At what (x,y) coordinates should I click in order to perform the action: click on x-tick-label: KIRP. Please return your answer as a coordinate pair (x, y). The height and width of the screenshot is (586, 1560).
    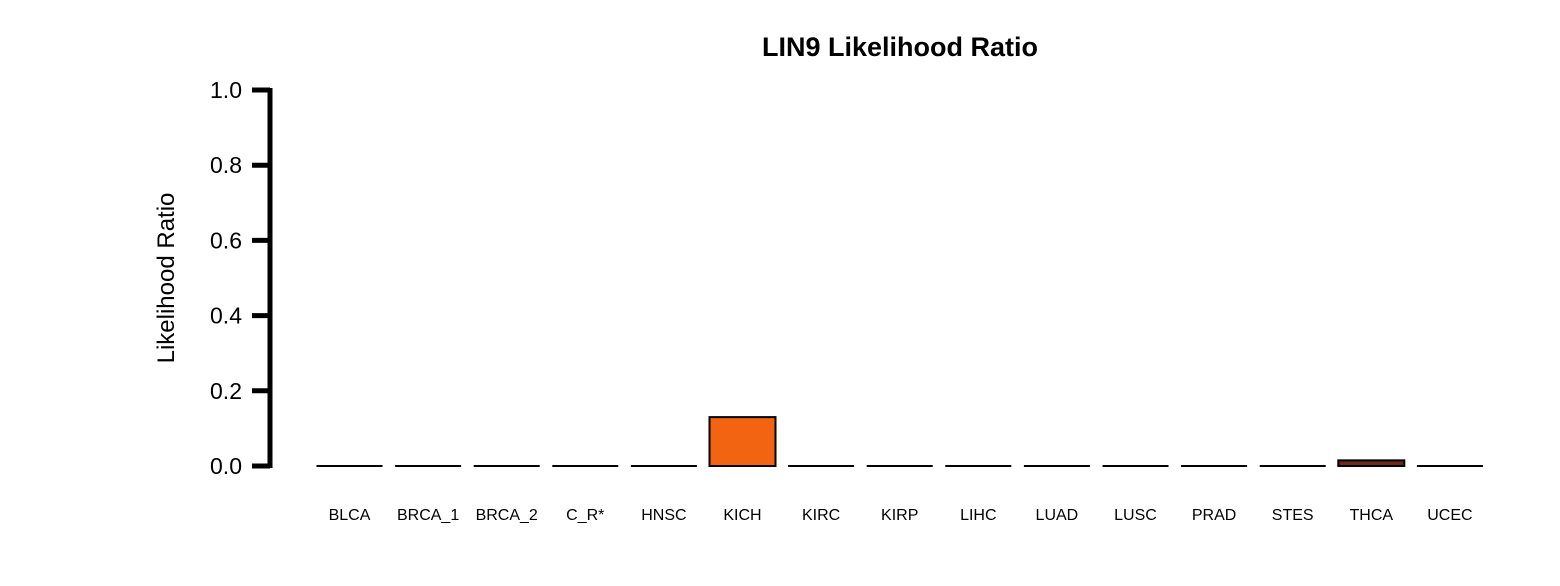
    Looking at the image, I should click on (899, 515).